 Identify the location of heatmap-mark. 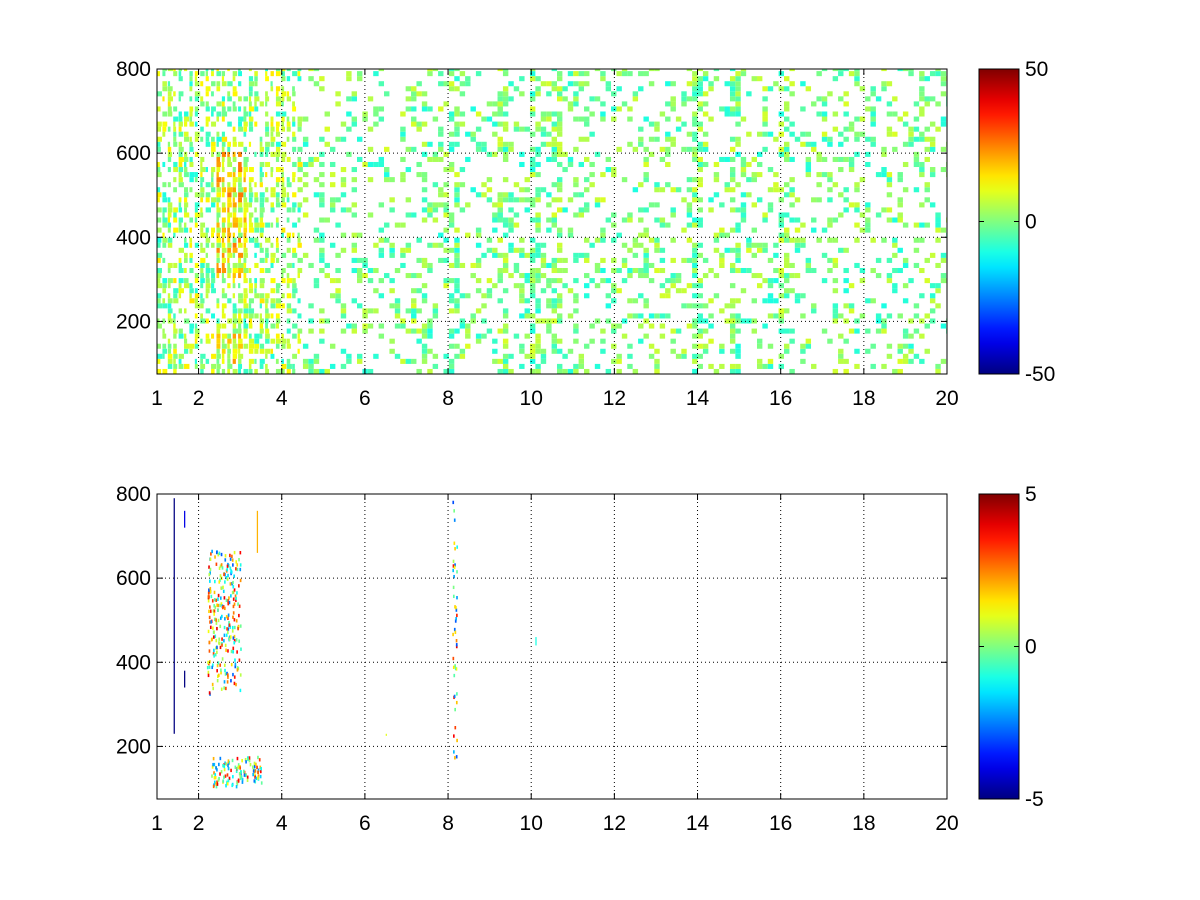
(257, 531).